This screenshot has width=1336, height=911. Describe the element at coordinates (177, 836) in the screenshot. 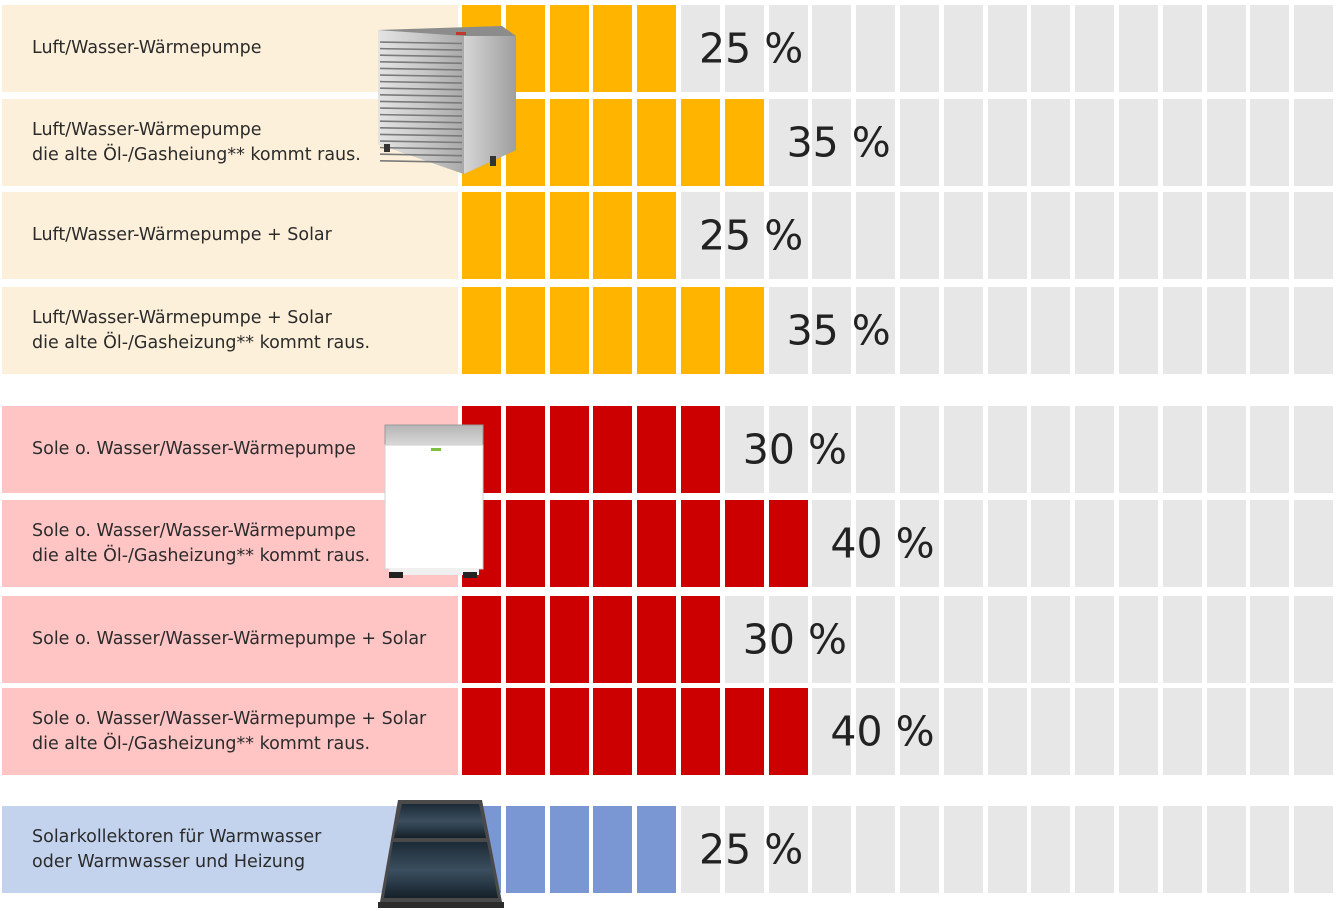

I see `row-label-line: Solarkollektoren für Warmwasser` at that location.